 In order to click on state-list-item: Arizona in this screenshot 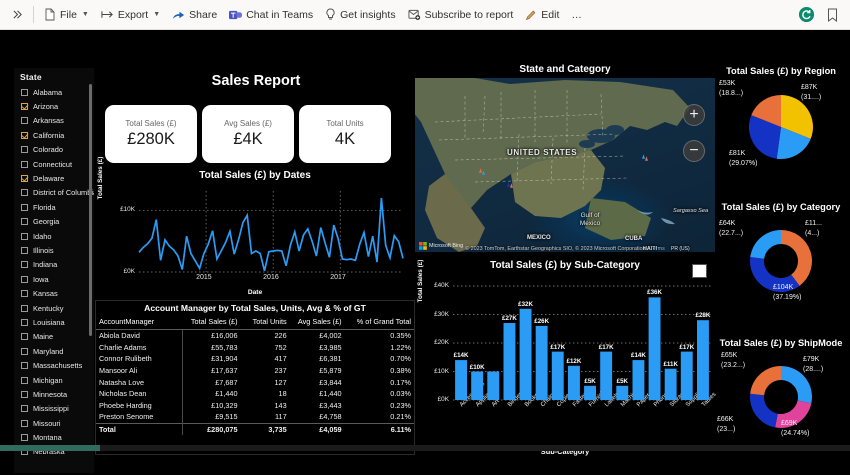, I will do `click(54, 106)`.